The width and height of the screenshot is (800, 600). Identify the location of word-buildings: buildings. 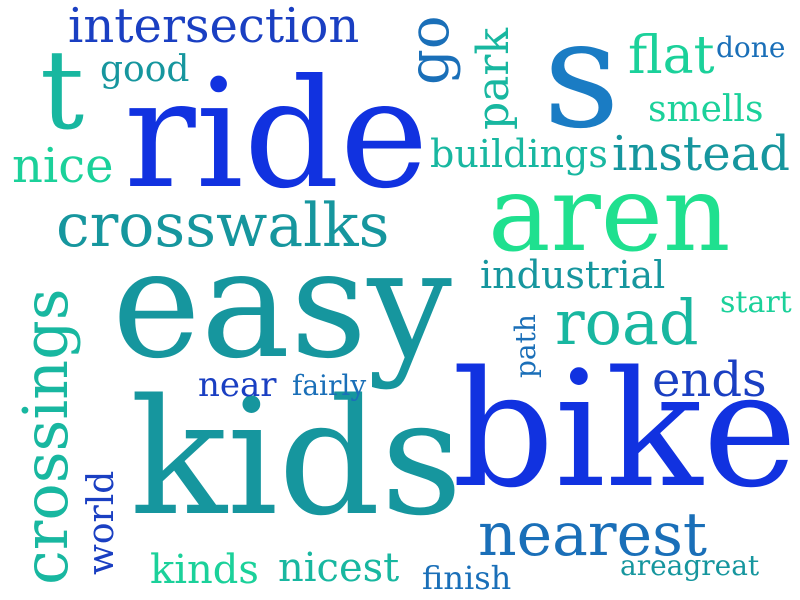
(519, 154).